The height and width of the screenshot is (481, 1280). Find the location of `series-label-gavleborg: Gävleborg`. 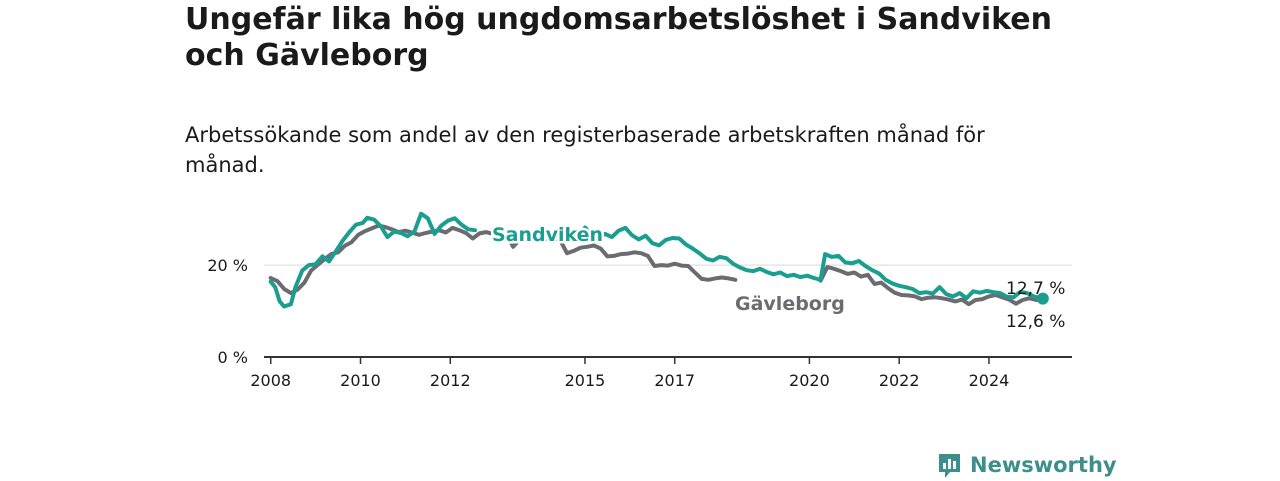

series-label-gavleborg: Gävleborg is located at coordinates (790, 304).